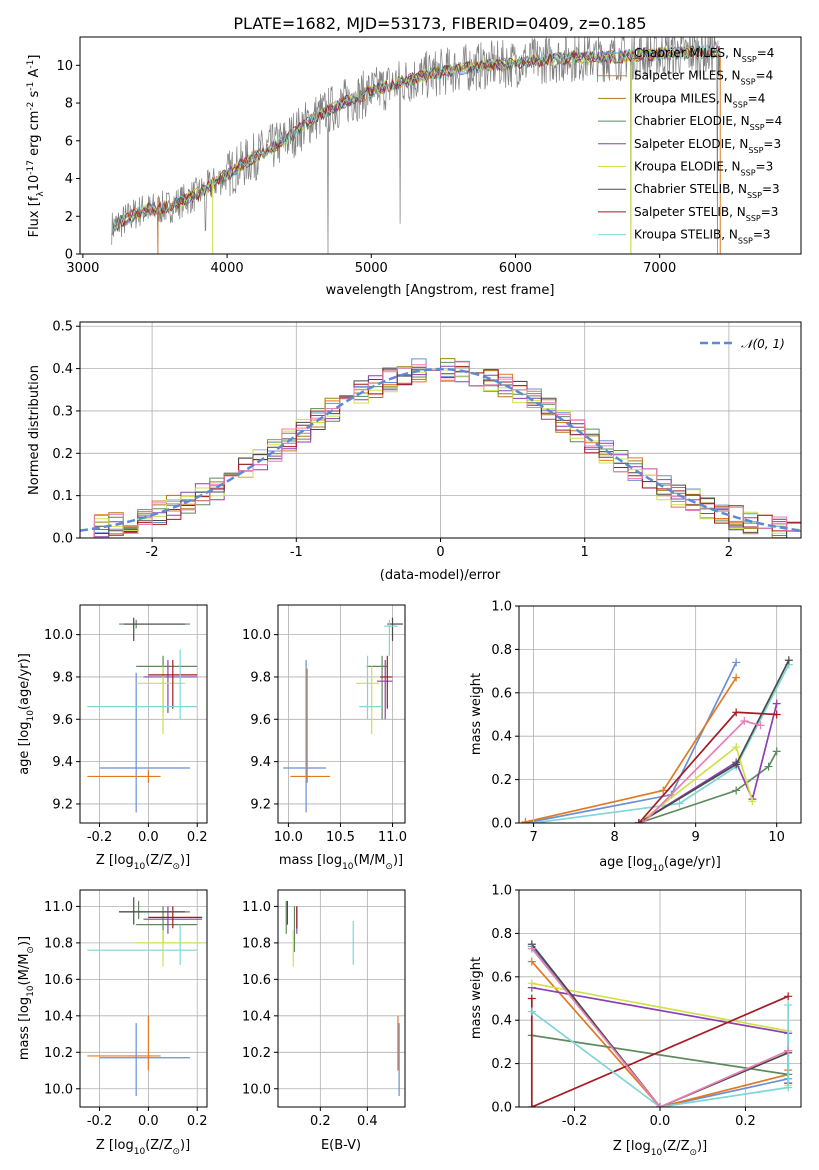 Image resolution: width=819 pixels, height=1170 pixels. Describe the element at coordinates (26, 714) in the screenshot. I see `y-axis-label: age [log10(age/yr)]` at that location.